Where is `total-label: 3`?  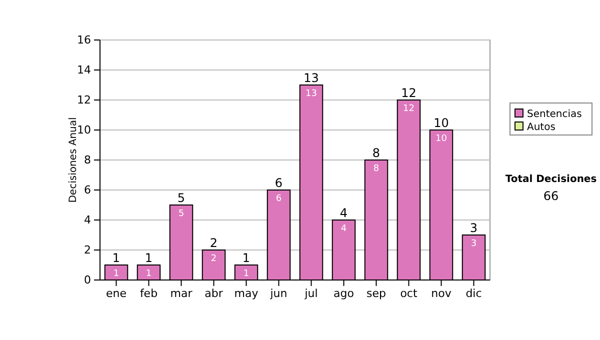 total-label: 3 is located at coordinates (474, 228).